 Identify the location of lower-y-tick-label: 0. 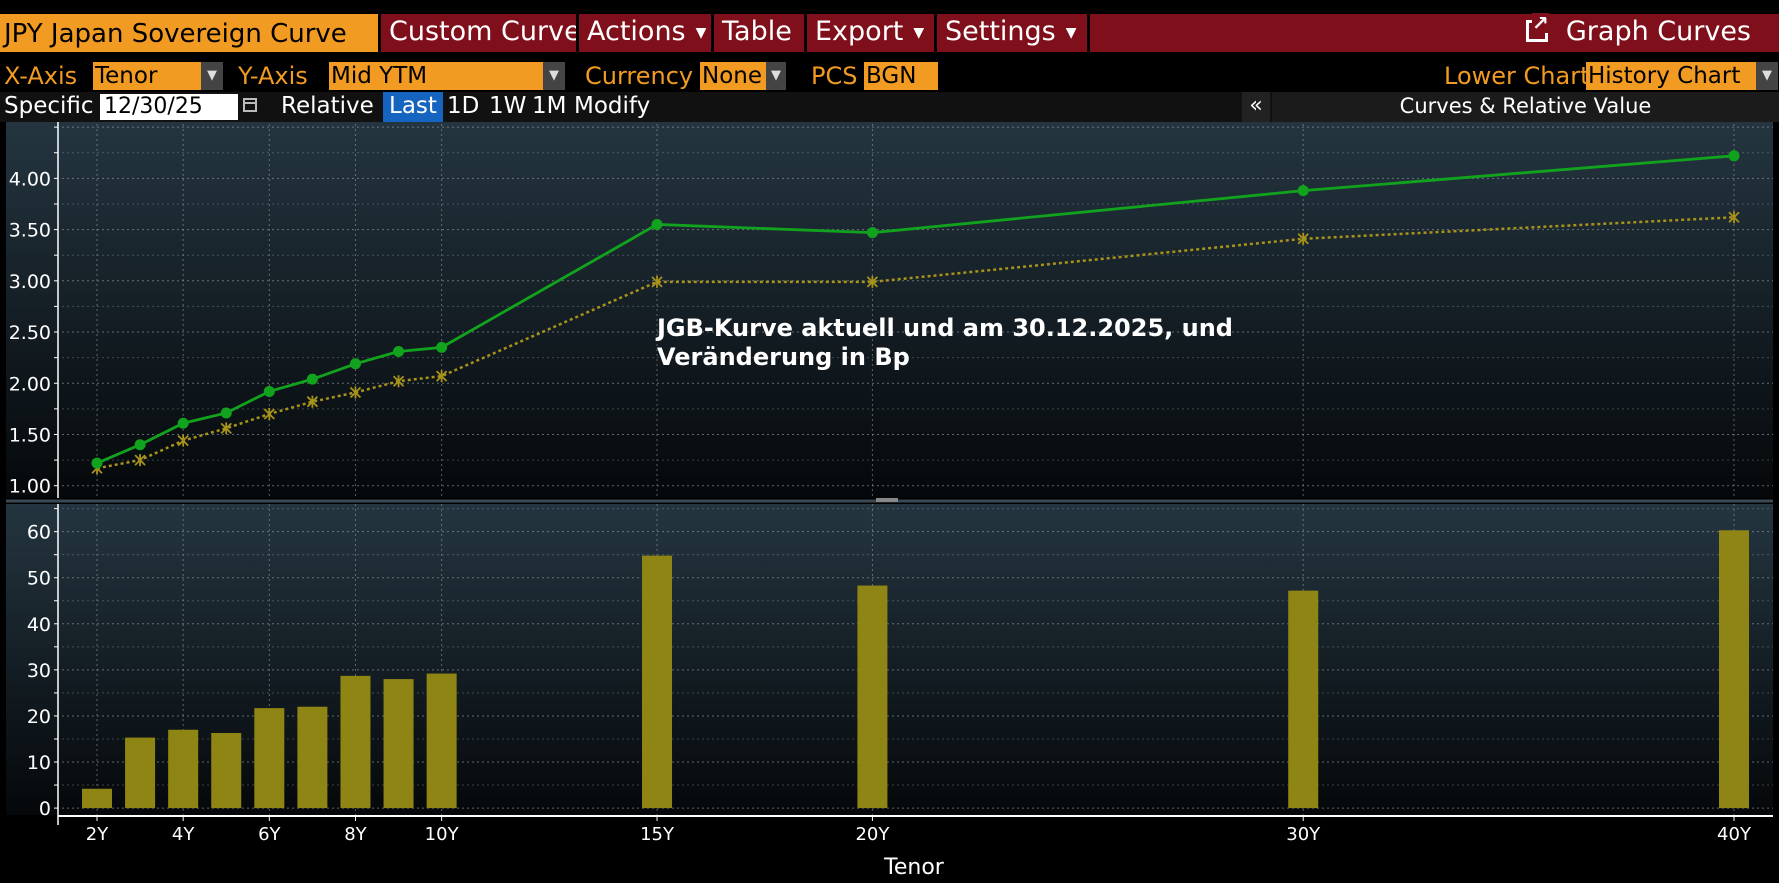
(45, 809).